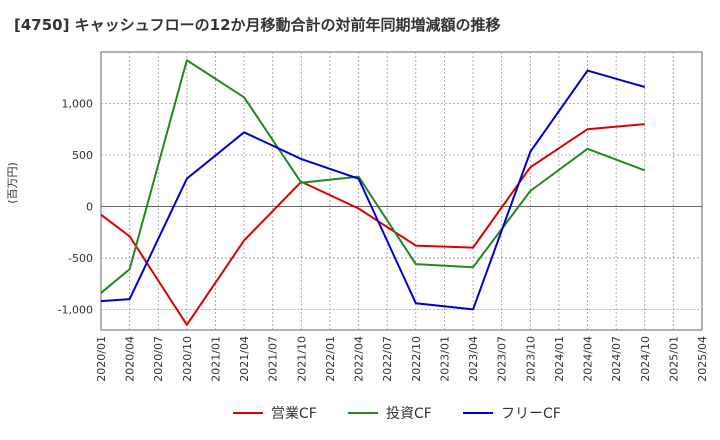  What do you see at coordinates (616, 359) in the screenshot?
I see `x-tick-label: 2024/07` at bounding box center [616, 359].